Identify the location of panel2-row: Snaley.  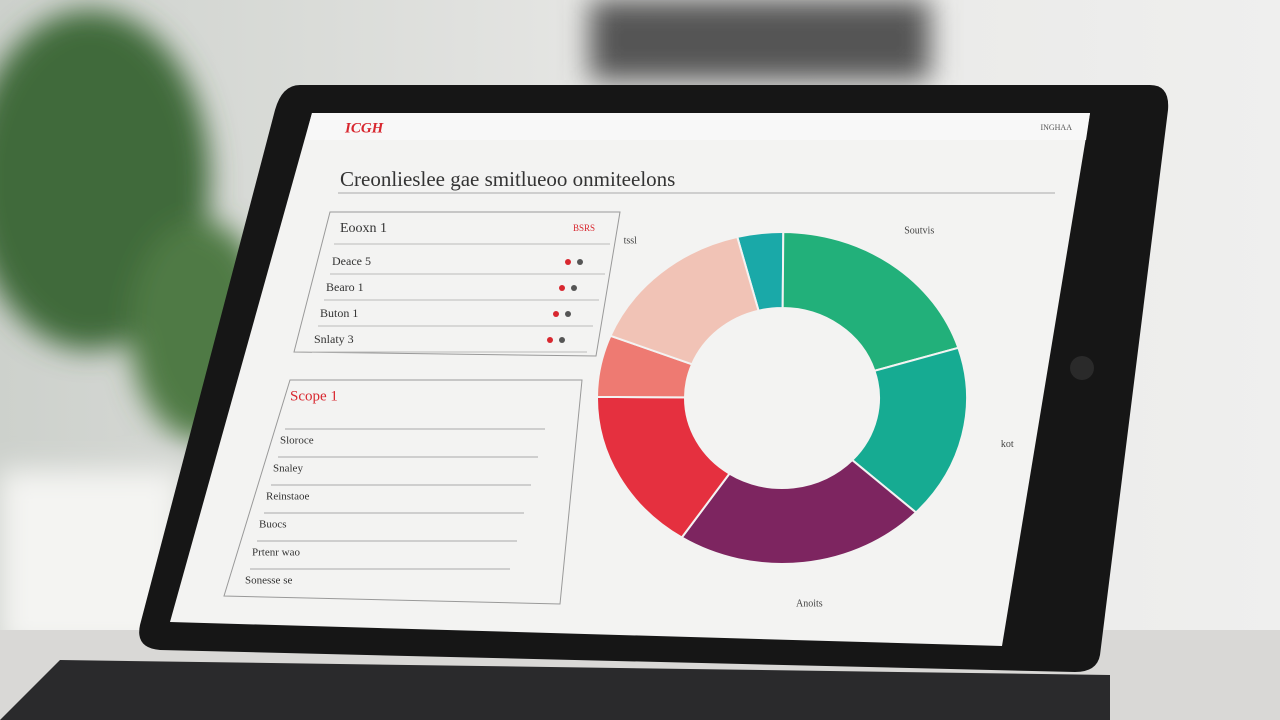
(288, 469).